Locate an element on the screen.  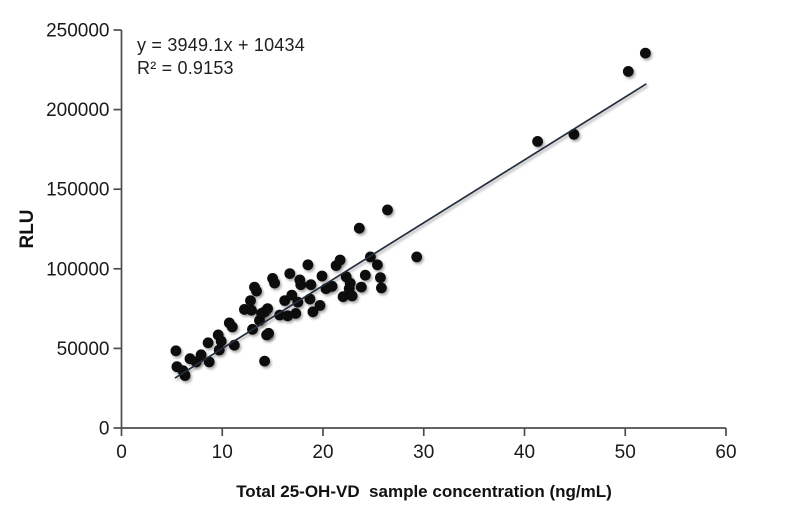
y-tick-label: 250000 is located at coordinates (77, 31).